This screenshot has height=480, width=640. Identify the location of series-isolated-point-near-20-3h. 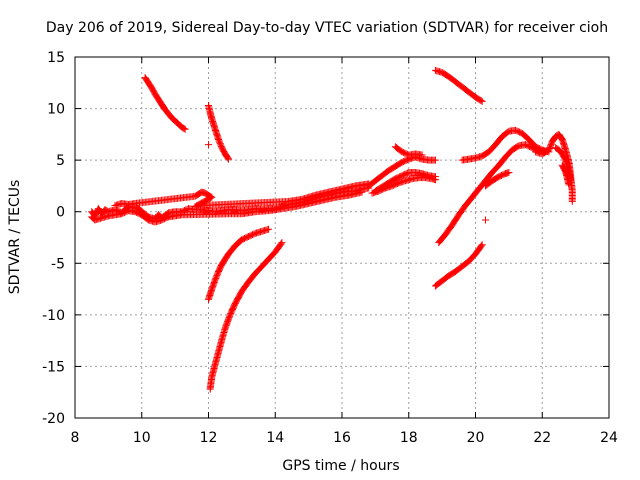
(486, 220).